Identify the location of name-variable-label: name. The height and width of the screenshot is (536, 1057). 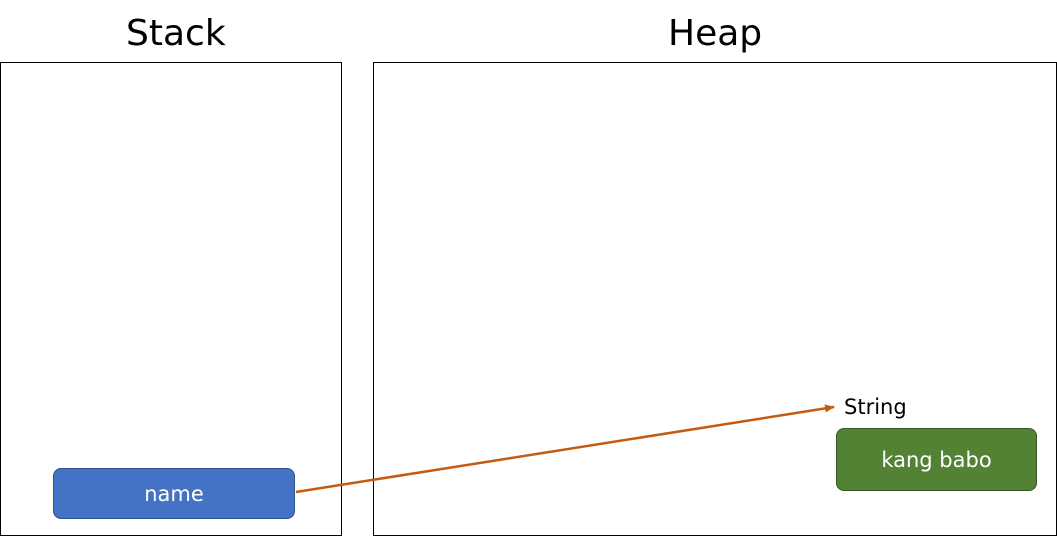
(174, 493).